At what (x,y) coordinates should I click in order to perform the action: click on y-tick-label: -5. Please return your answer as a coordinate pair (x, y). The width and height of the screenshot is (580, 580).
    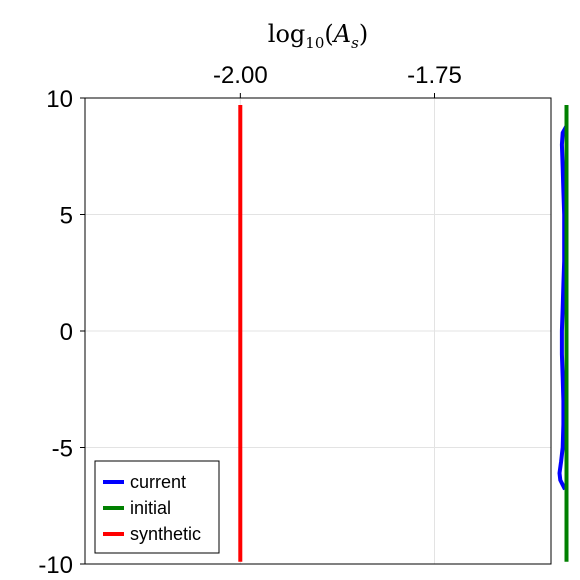
    Looking at the image, I should click on (62, 449).